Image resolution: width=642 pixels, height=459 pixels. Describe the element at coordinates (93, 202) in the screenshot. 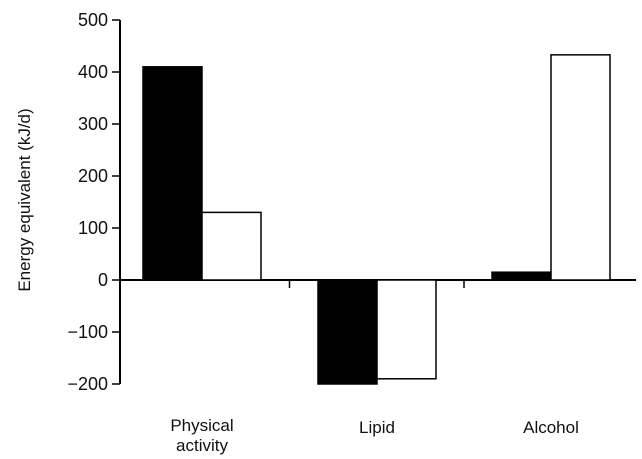

I see `y-ticks: −200 −100 0 100 200 300 400 500` at that location.